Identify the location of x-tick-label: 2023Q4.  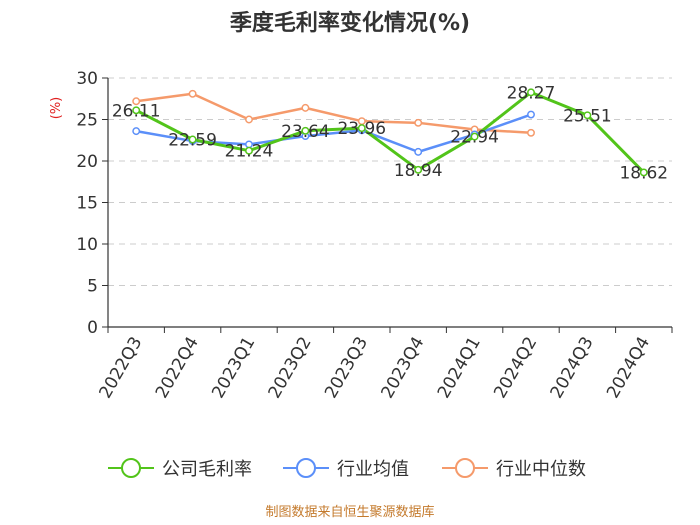
(402, 368).